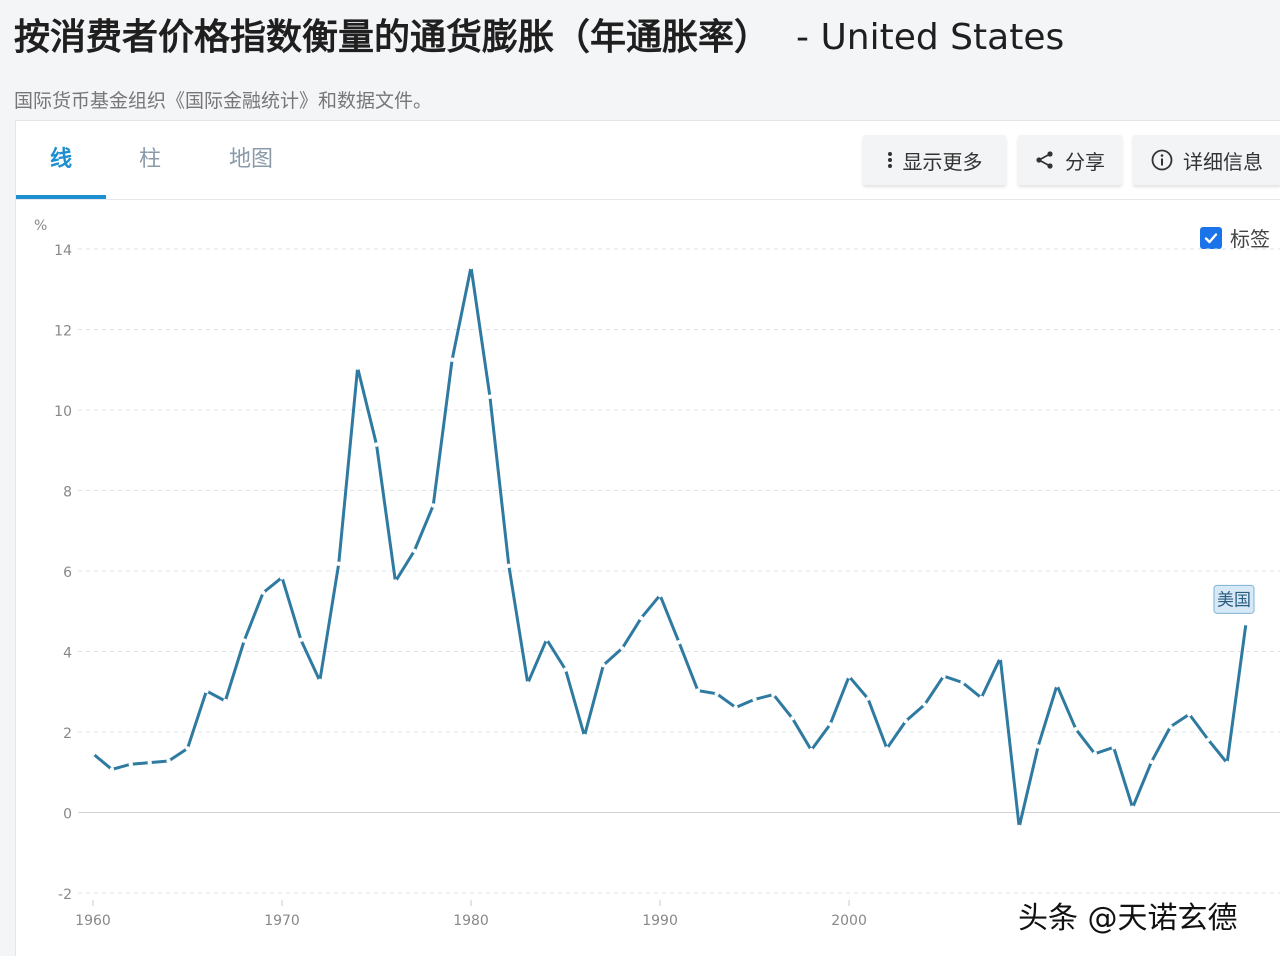 The image size is (1280, 956). What do you see at coordinates (61, 159) in the screenshot?
I see `tab-line: 线` at bounding box center [61, 159].